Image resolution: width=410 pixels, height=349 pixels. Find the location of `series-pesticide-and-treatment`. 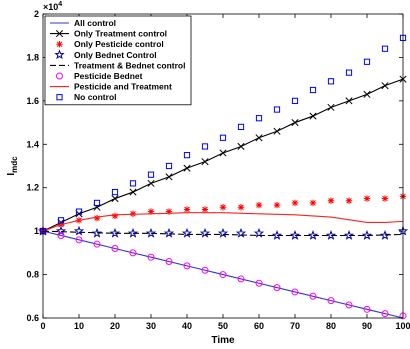

series-pesticide-and-treatment is located at coordinates (223, 222).